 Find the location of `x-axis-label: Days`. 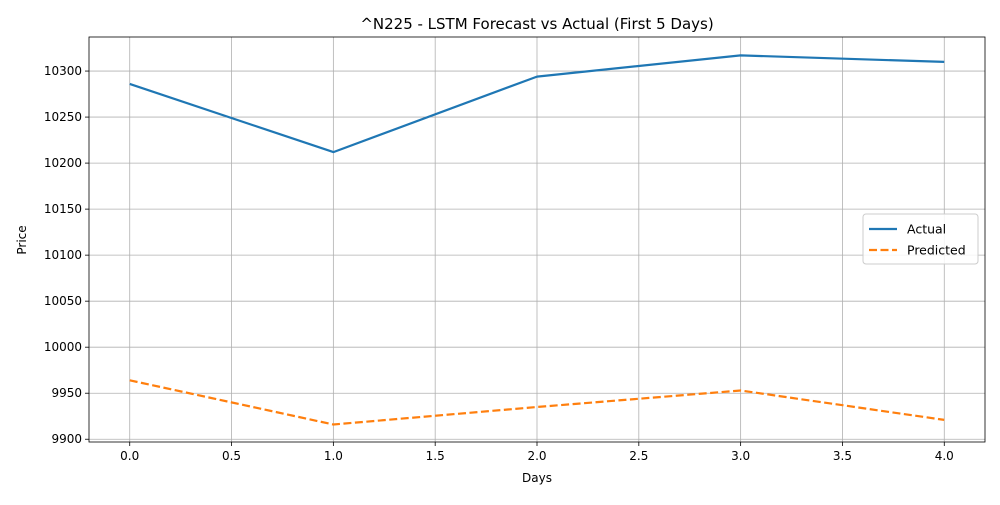

x-axis-label: Days is located at coordinates (537, 478).